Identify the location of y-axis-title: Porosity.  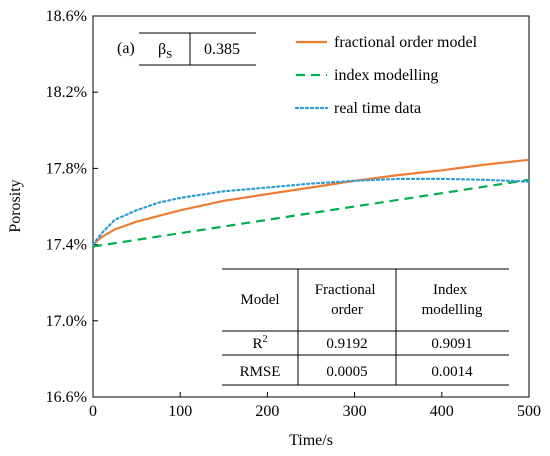
(15, 205).